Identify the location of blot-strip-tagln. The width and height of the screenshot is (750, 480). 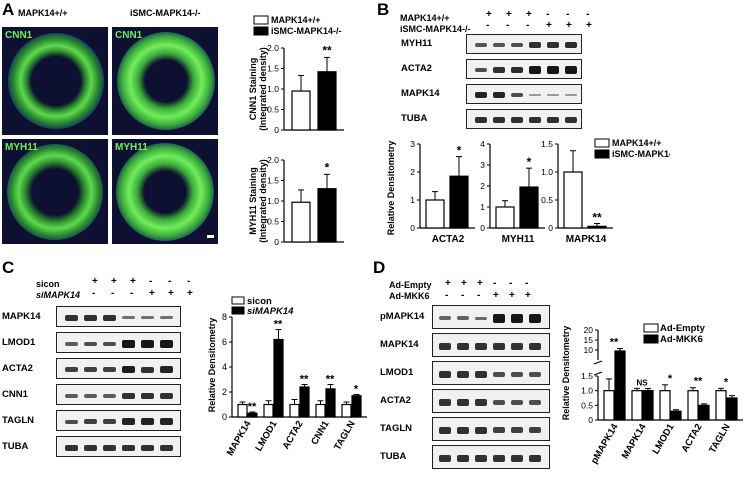
(491, 429).